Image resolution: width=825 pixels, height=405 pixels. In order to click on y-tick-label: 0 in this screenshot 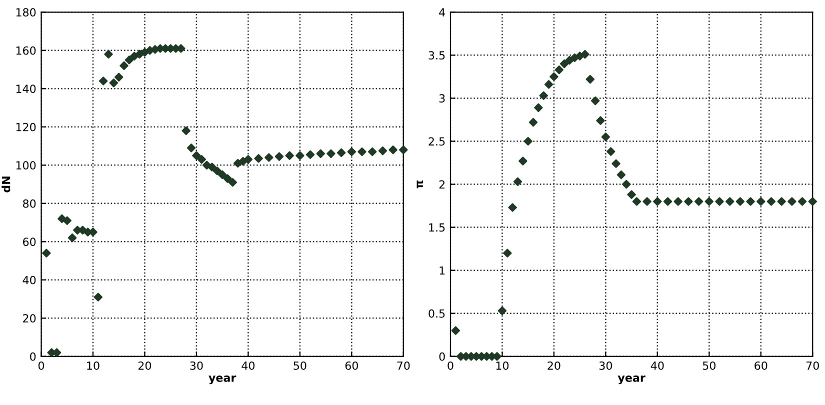, I will do `click(33, 356)`.